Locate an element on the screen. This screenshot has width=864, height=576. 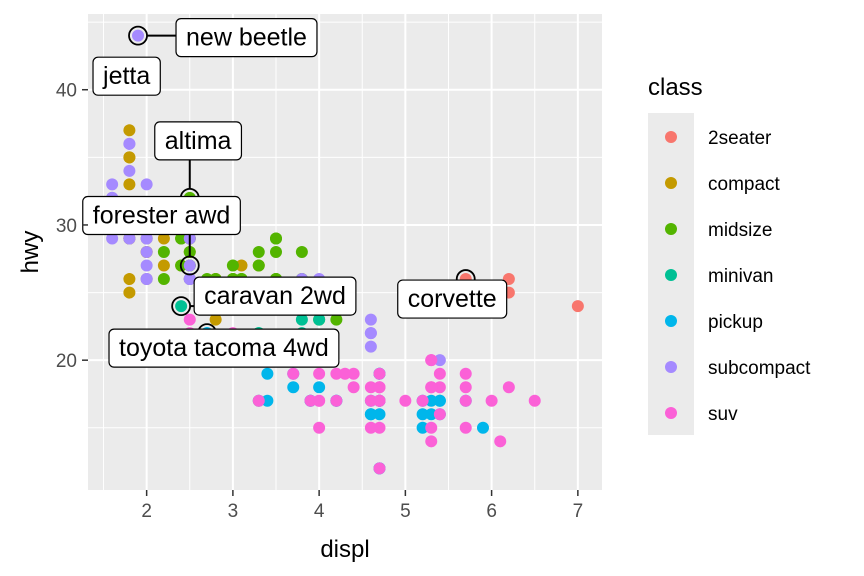
x-tick-label: 7 is located at coordinates (578, 511).